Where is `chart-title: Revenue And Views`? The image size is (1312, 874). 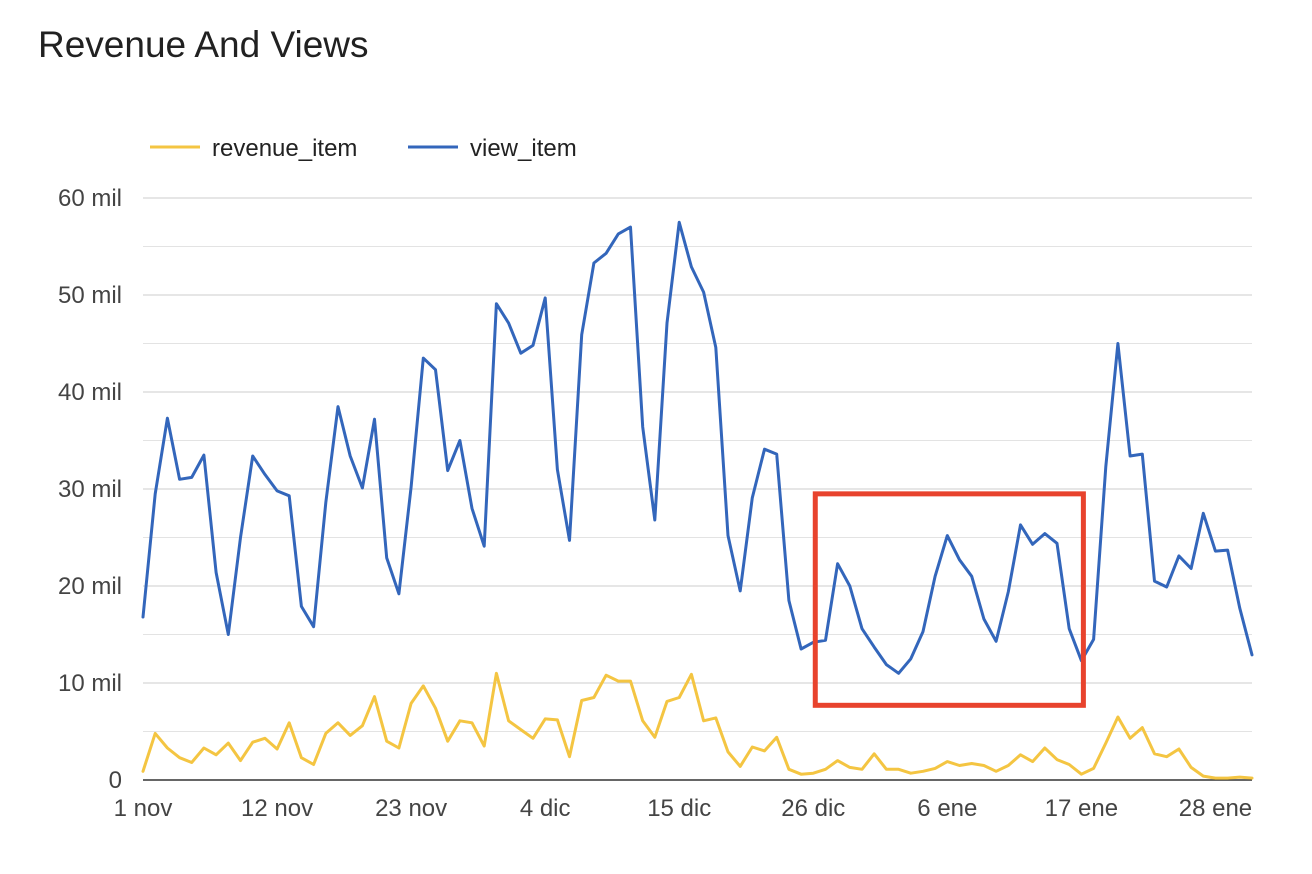 chart-title: Revenue And Views is located at coordinates (203, 44).